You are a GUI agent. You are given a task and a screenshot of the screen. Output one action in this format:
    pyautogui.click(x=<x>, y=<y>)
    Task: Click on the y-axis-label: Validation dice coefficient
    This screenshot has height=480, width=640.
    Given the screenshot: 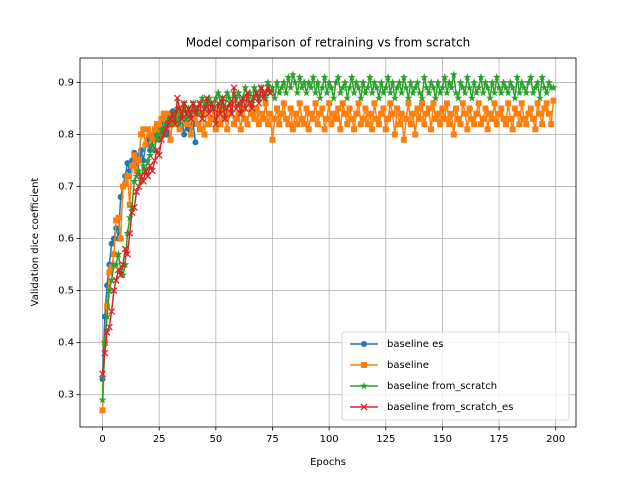 What is the action you would take?
    pyautogui.click(x=35, y=242)
    